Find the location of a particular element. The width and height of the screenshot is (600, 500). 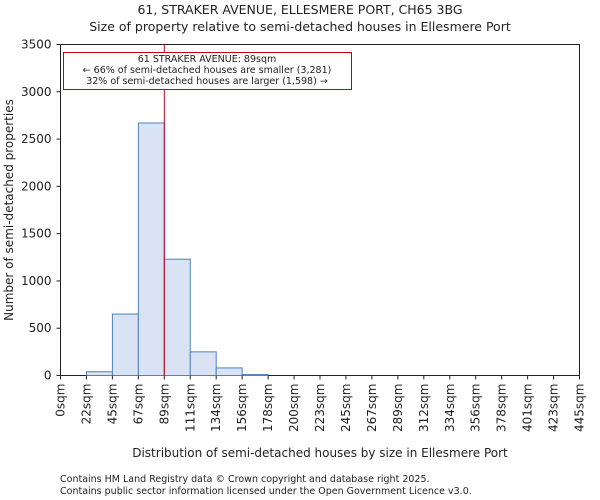

annotation-frame is located at coordinates (207, 71).